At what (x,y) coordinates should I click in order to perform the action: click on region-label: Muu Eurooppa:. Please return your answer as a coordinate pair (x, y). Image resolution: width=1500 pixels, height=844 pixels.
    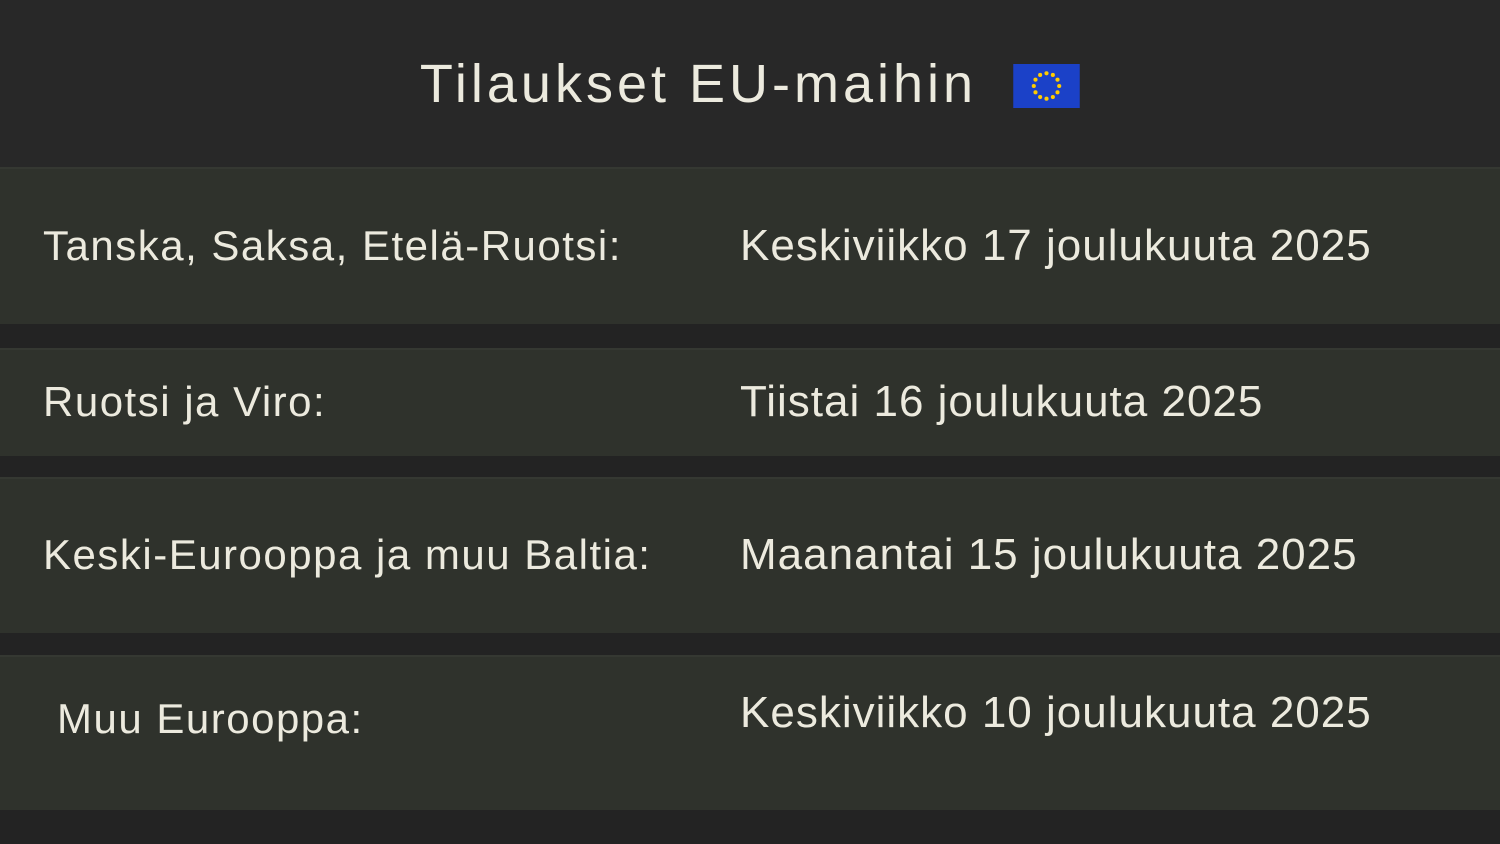
    Looking at the image, I should click on (210, 718).